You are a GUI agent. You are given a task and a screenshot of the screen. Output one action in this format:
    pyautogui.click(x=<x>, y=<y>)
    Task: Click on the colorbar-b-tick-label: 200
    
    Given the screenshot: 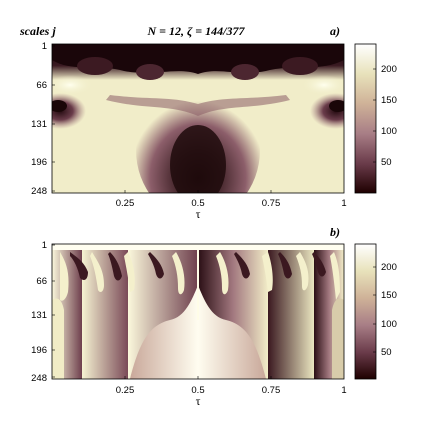 What is the action you would take?
    pyautogui.click(x=389, y=267)
    